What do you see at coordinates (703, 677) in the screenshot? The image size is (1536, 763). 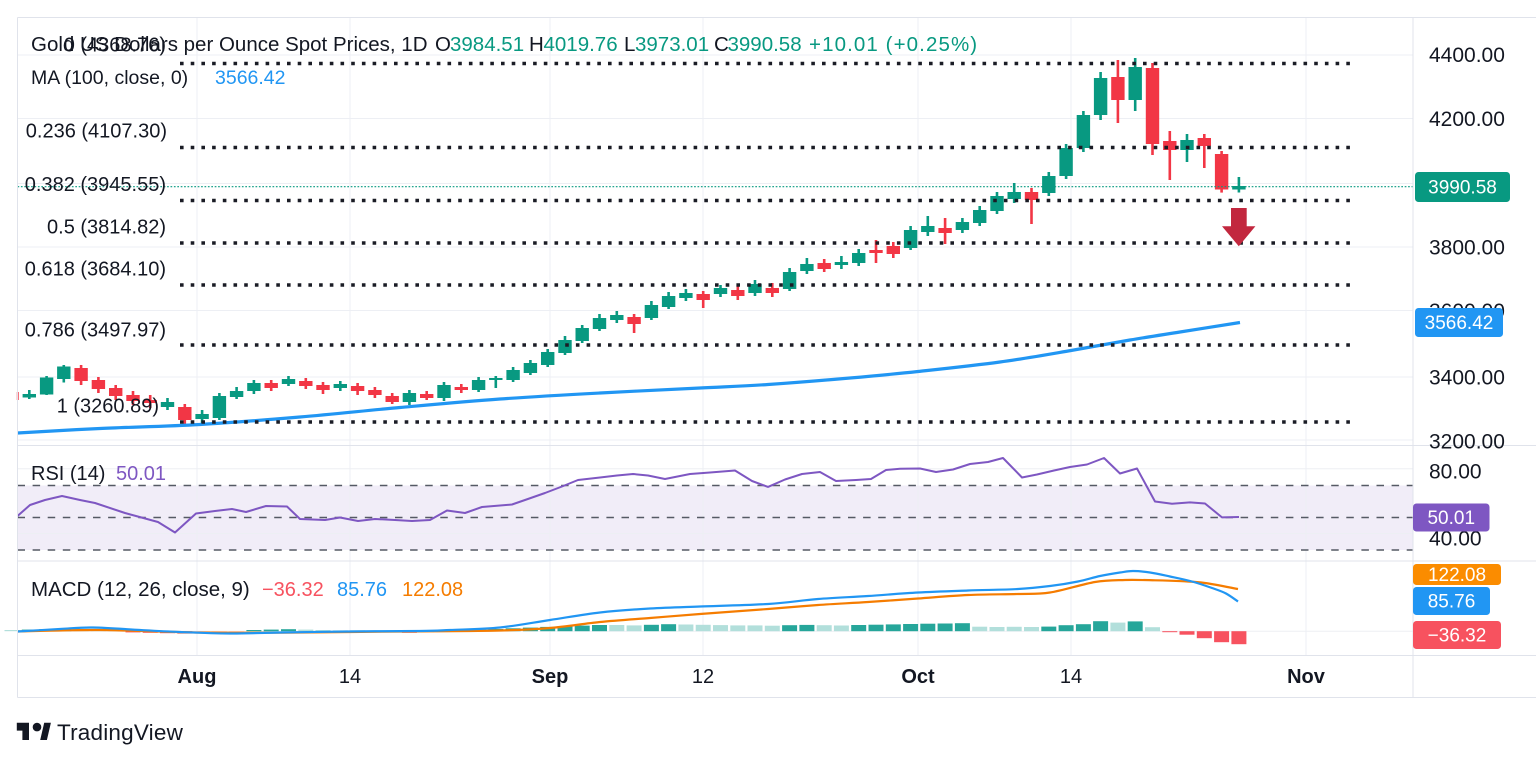 I see `svg-text: 12` at bounding box center [703, 677].